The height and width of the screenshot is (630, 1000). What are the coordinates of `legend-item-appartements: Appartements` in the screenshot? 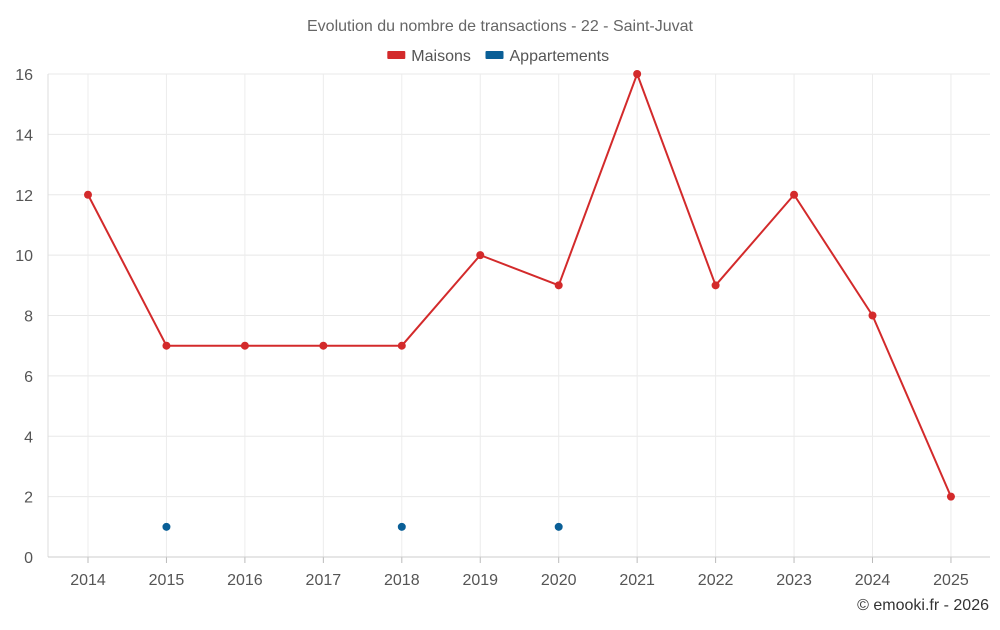 It's located at (547, 56).